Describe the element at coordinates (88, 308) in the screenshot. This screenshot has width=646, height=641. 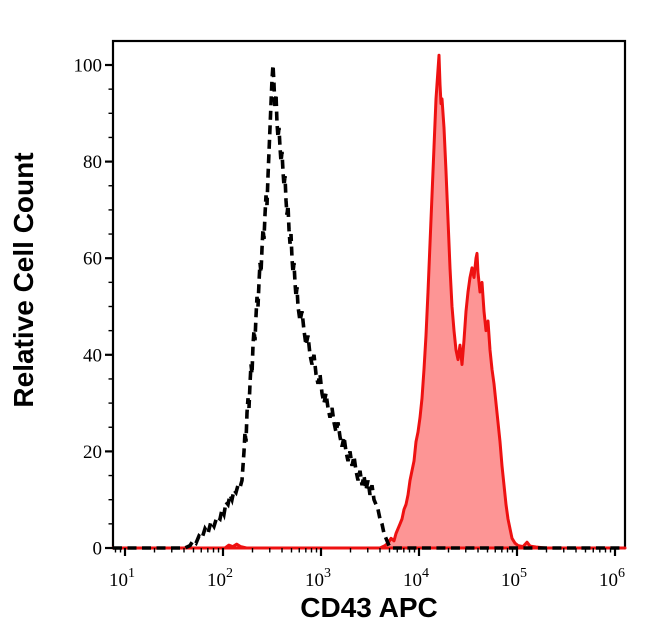
I see `y-tick-labels: 0 20 40 60 80 100` at that location.